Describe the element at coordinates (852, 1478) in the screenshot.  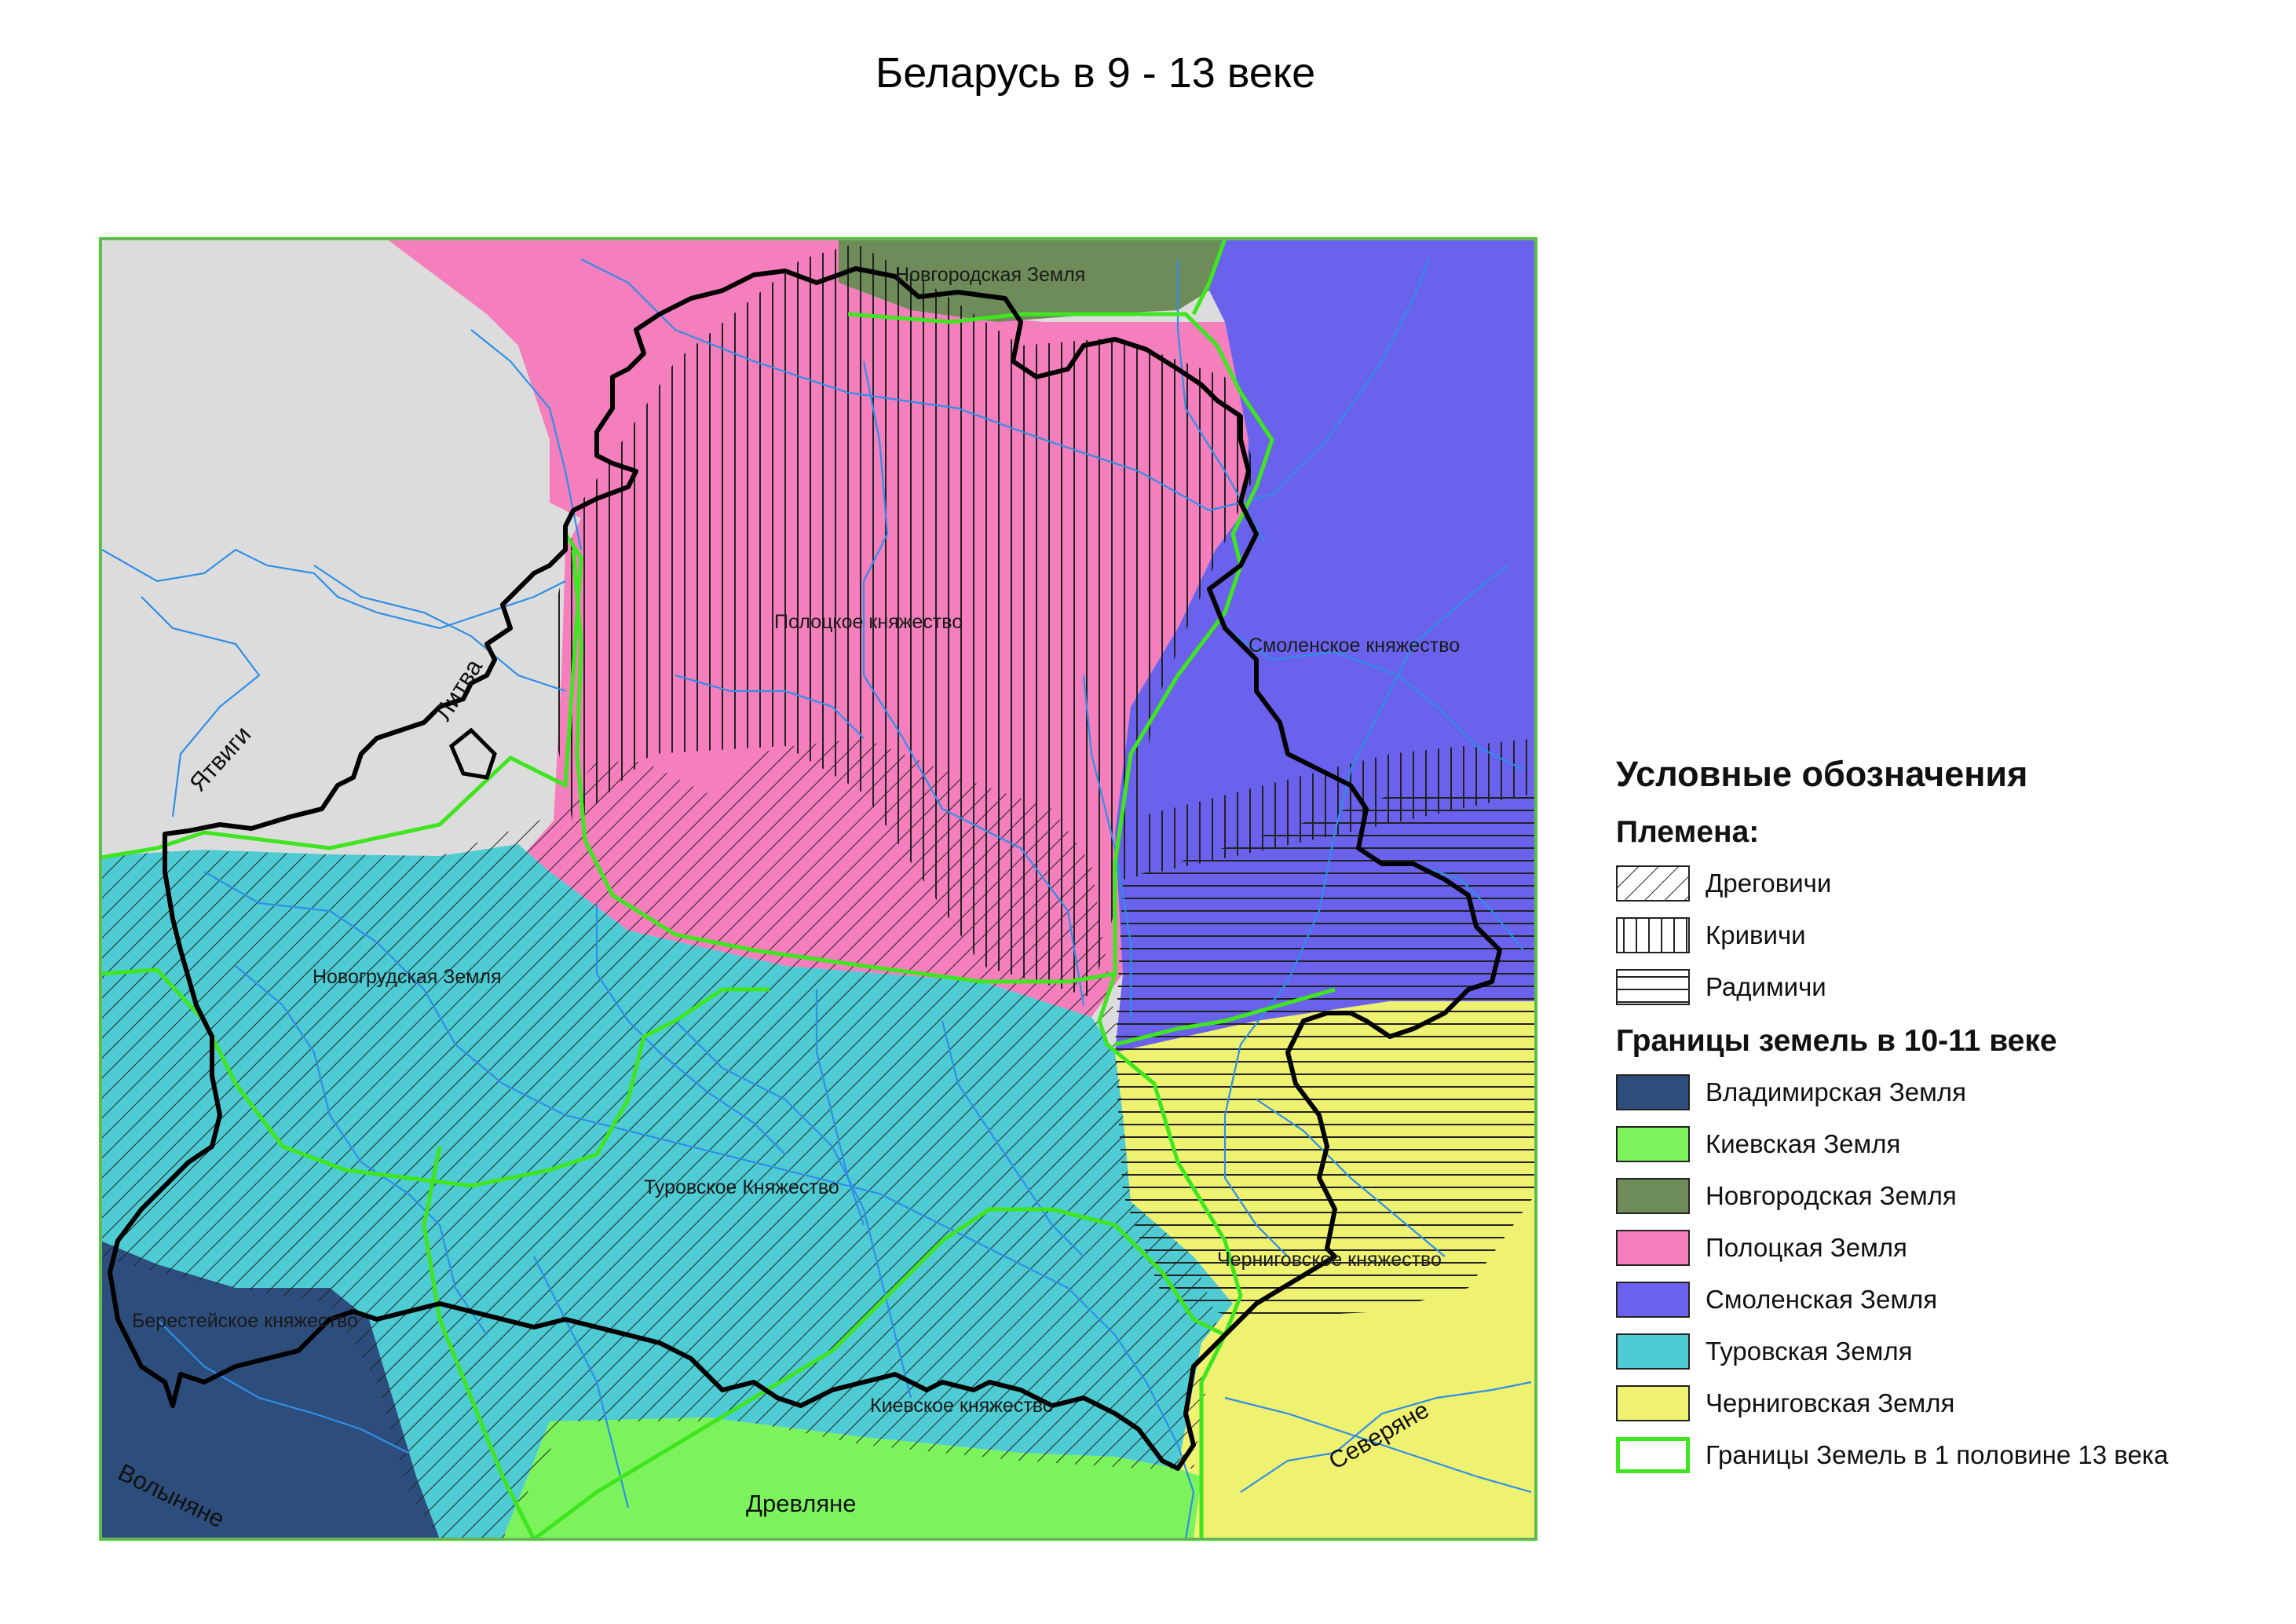
I see `region-kiev-land` at that location.